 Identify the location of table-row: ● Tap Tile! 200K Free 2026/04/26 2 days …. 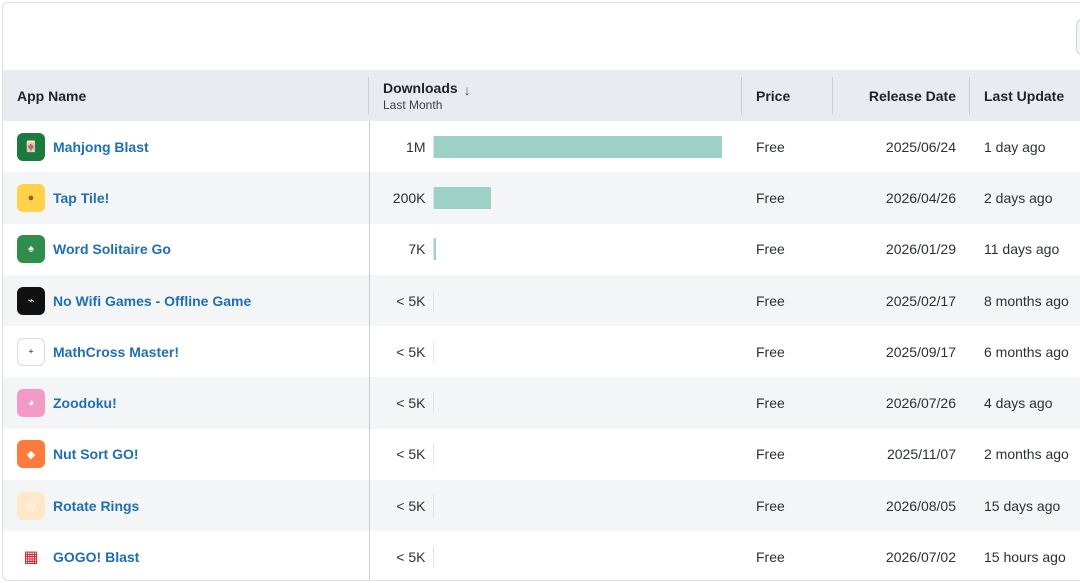
(541, 198).